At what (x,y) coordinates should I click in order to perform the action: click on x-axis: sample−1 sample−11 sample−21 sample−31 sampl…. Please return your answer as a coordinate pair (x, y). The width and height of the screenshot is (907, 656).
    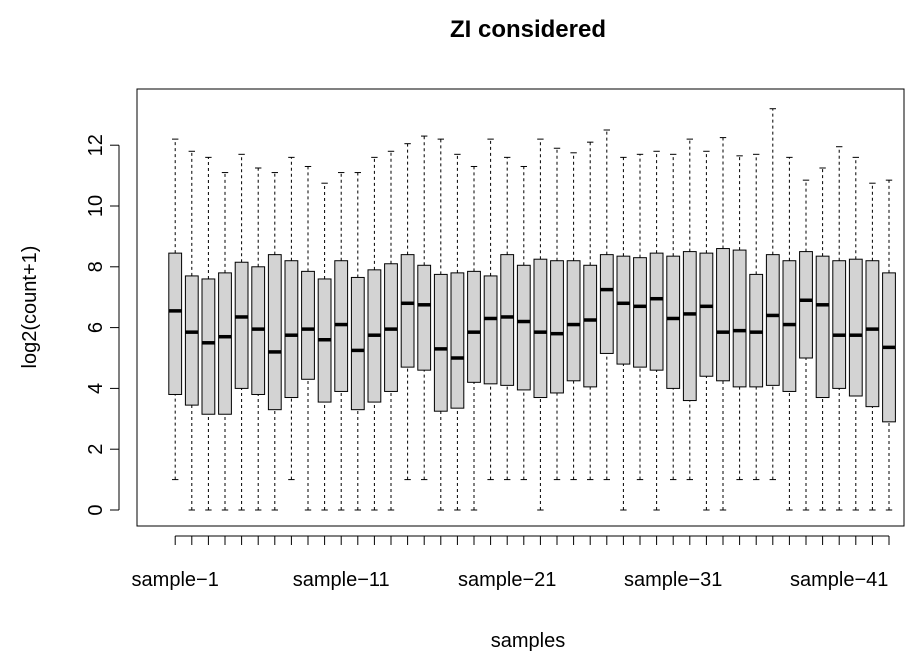
    Looking at the image, I should click on (511, 563).